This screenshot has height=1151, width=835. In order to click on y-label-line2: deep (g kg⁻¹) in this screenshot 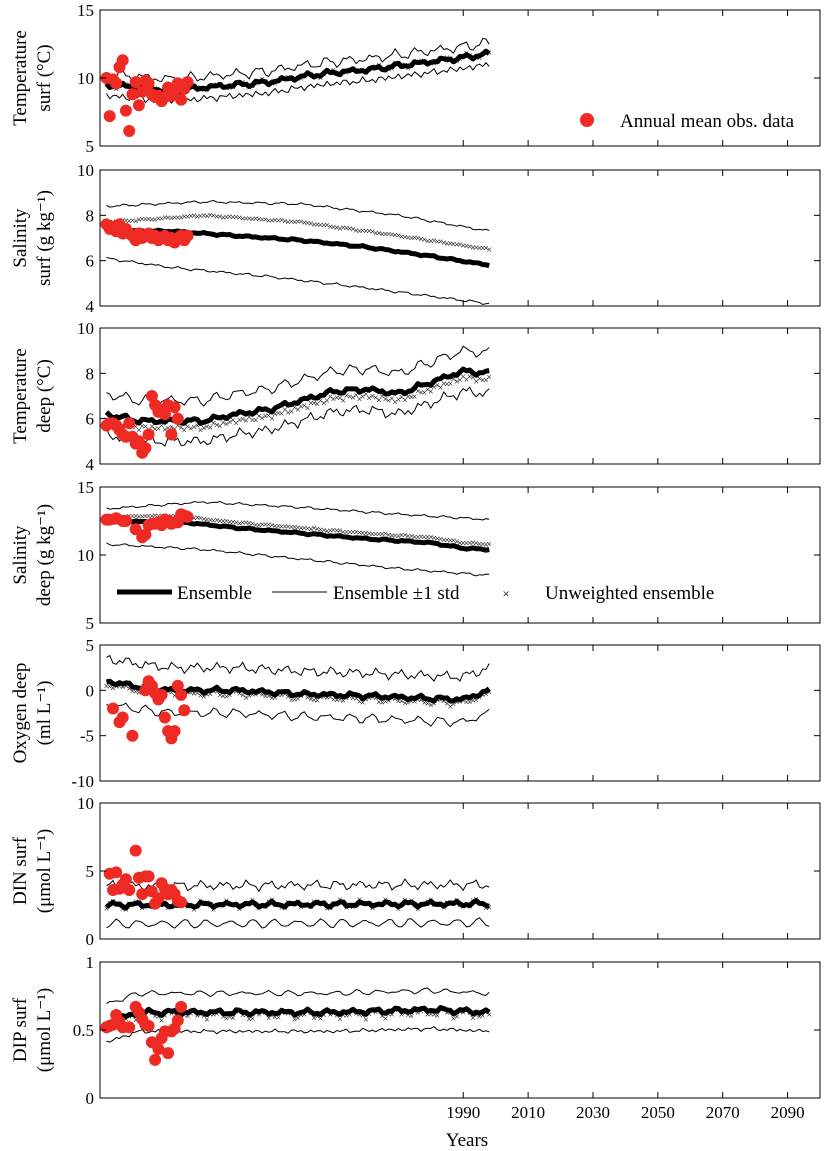, I will do `click(44, 555)`.